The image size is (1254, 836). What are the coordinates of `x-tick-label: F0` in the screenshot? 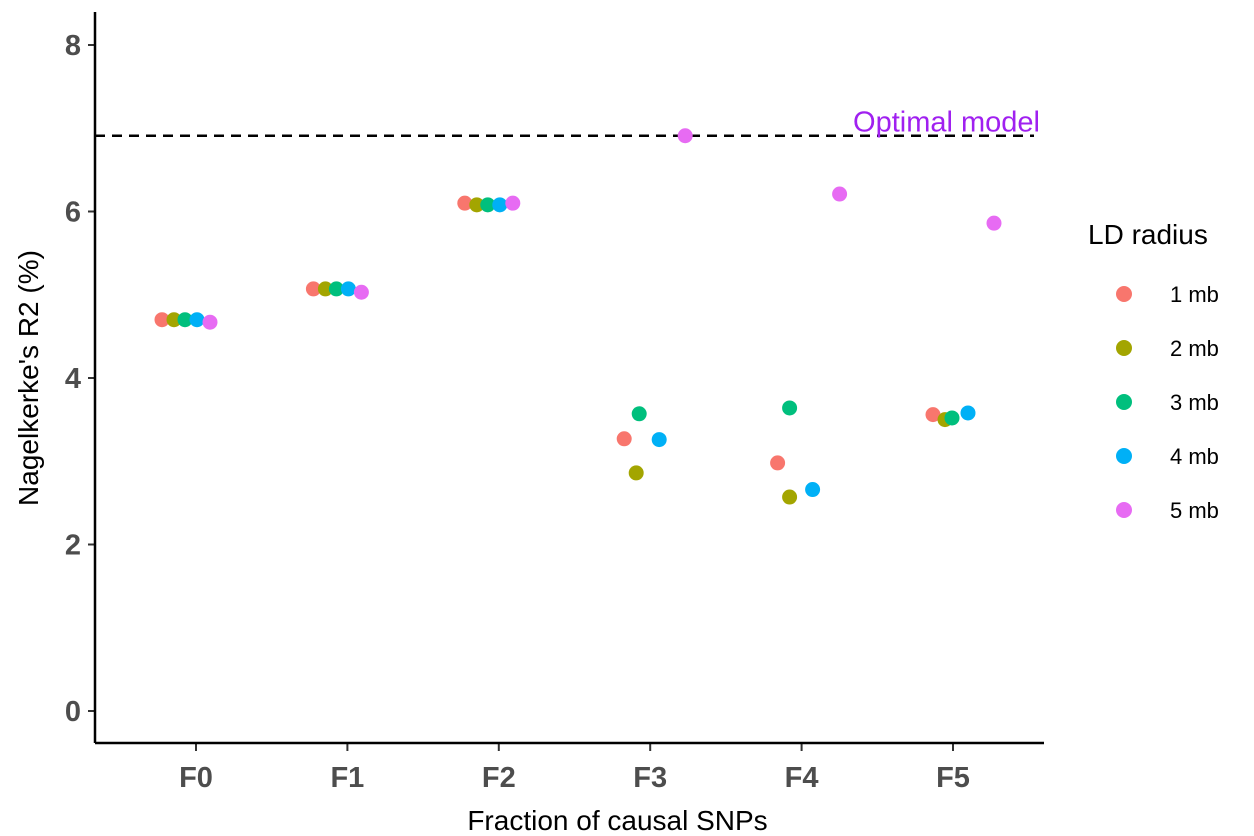 It's located at (196, 778).